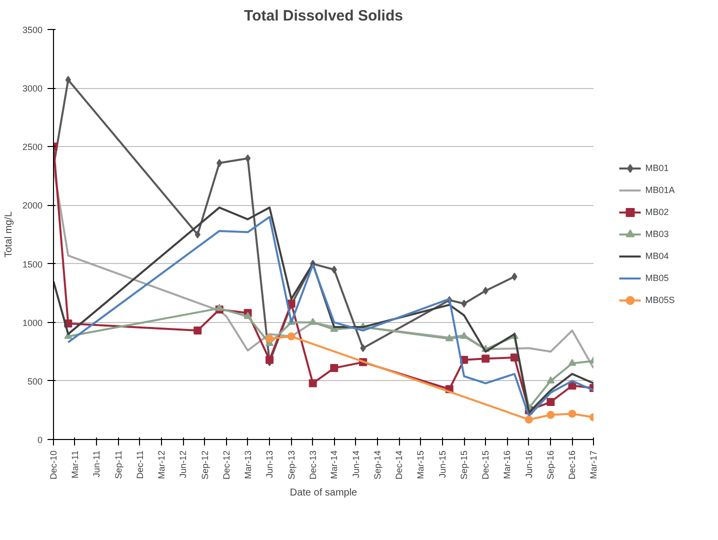 The width and height of the screenshot is (718, 540). Describe the element at coordinates (35, 381) in the screenshot. I see `y-tick-label: 500` at that location.